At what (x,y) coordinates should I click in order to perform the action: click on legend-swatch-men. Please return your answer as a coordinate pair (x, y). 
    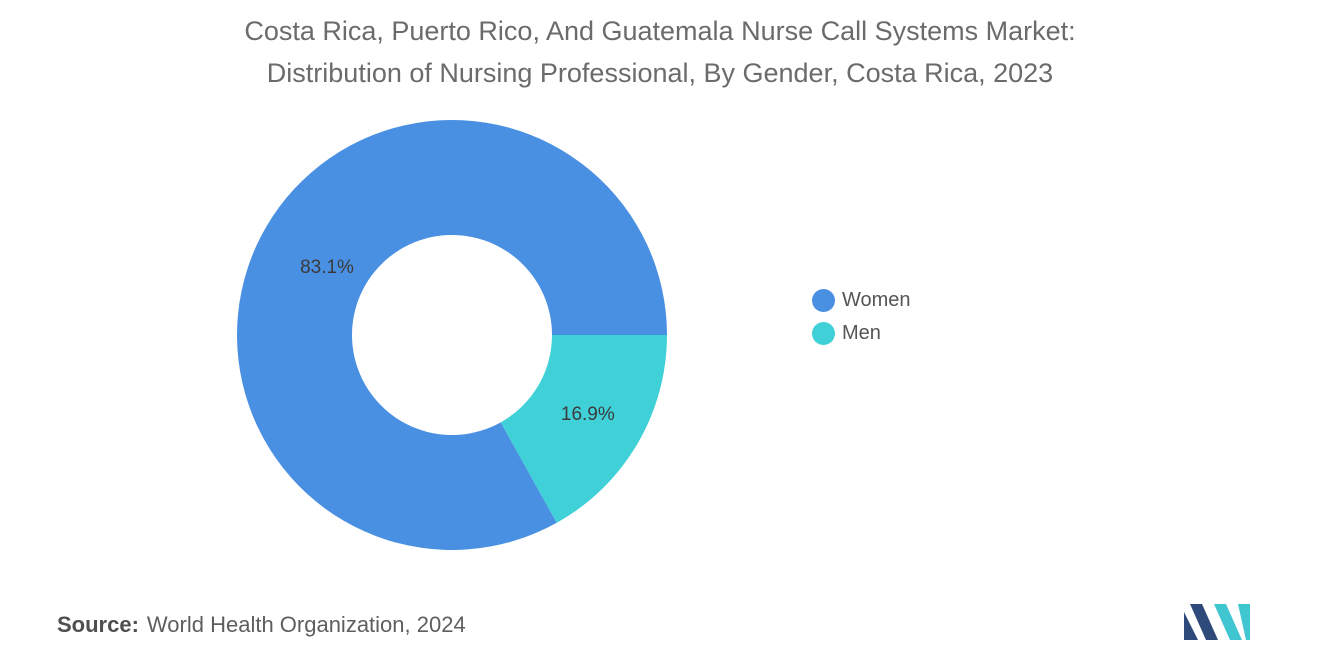
    Looking at the image, I should click on (823, 333).